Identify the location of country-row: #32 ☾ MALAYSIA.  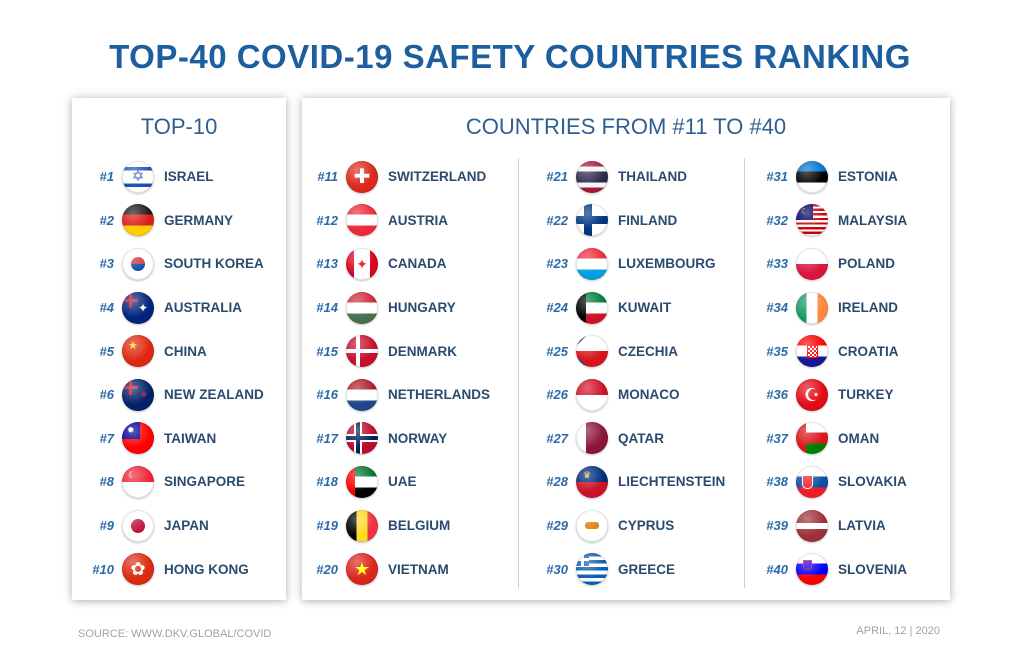
(829, 221).